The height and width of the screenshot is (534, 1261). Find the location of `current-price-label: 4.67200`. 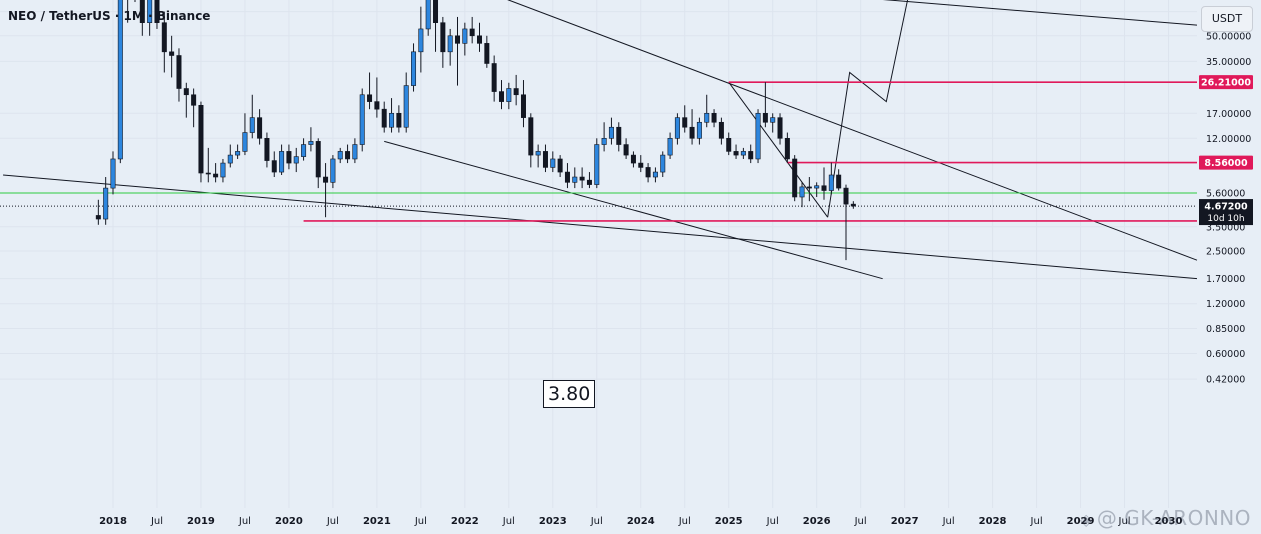

current-price-label: 4.67200 is located at coordinates (1226, 207).